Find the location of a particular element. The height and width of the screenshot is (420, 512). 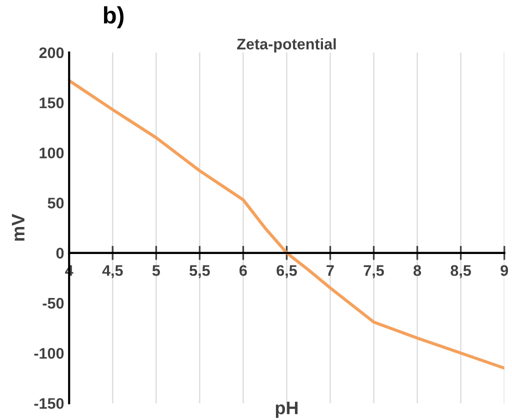

x-tick-label: 4,5 is located at coordinates (112, 271).